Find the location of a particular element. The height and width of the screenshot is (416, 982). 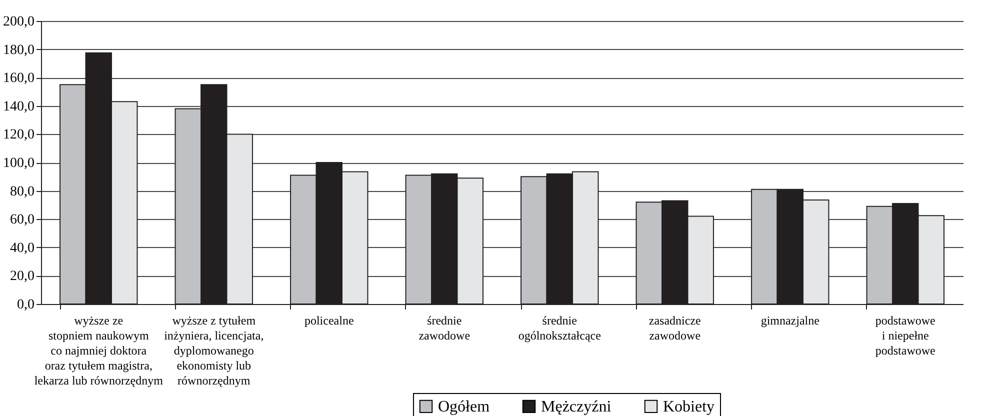

y-tick-label: 200,0 is located at coordinates (18, 22).